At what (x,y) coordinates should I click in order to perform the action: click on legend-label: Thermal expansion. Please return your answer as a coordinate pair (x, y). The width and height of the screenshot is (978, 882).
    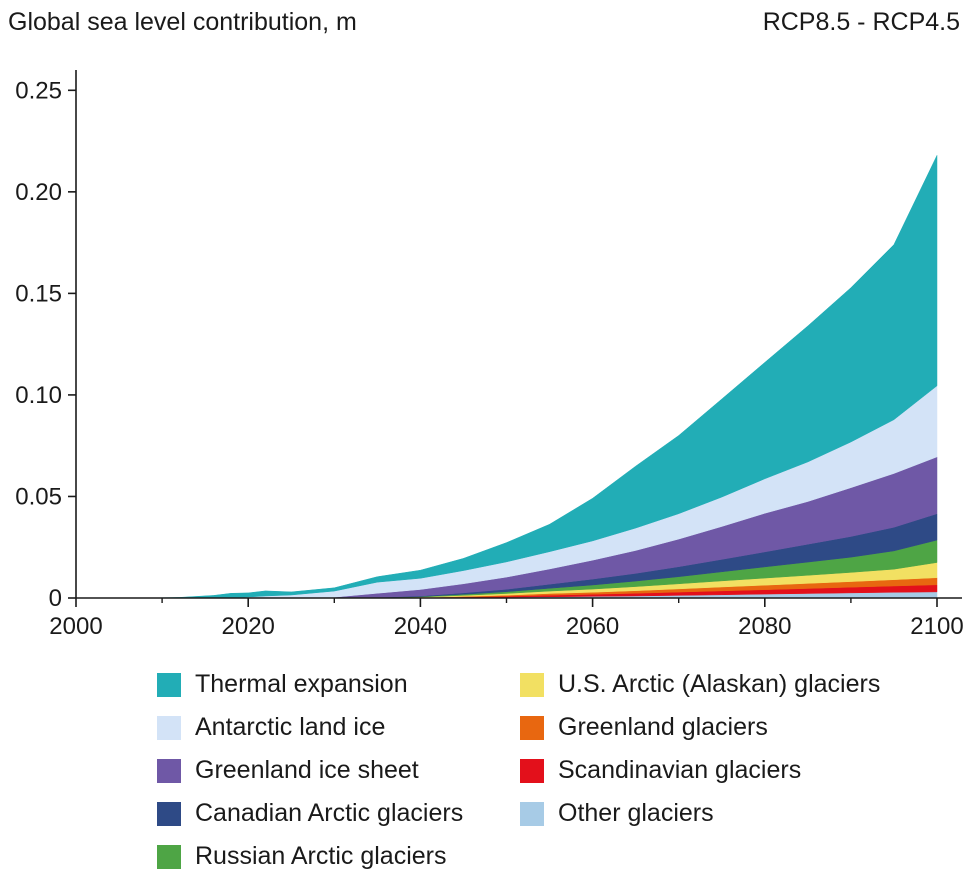
    Looking at the image, I should click on (301, 684).